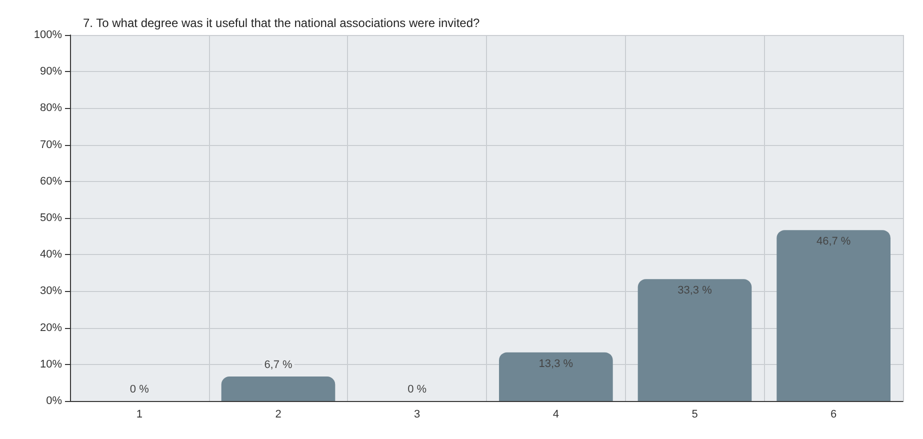 Image resolution: width=923 pixels, height=439 pixels. What do you see at coordinates (278, 364) in the screenshot?
I see `data-label: 6,7 %` at bounding box center [278, 364].